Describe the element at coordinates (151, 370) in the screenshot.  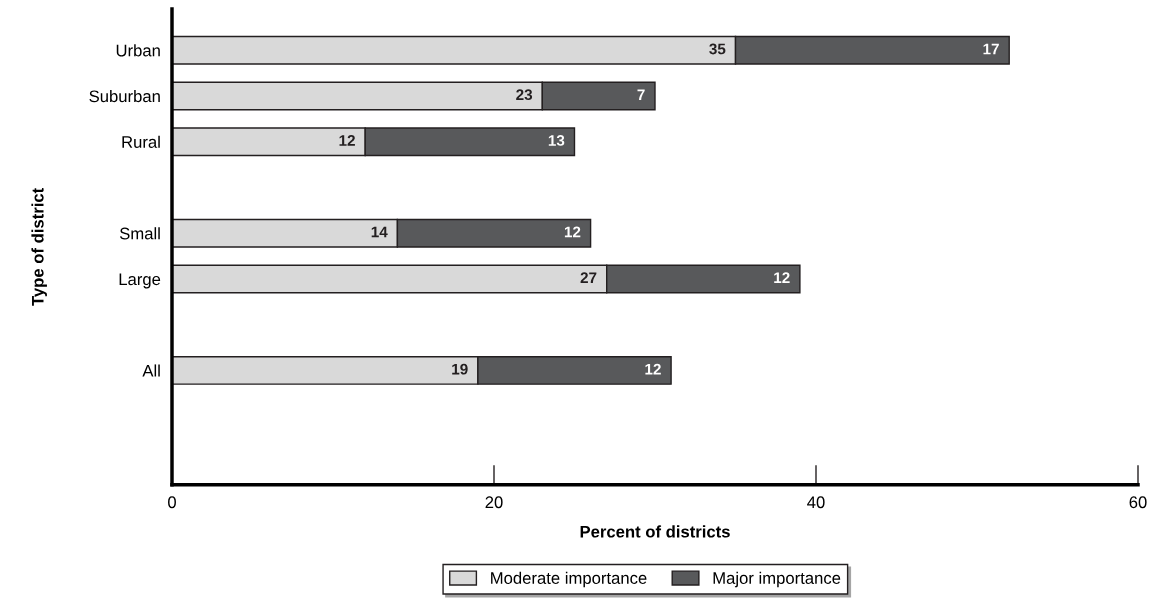
I see `y-tick-label: All` at that location.